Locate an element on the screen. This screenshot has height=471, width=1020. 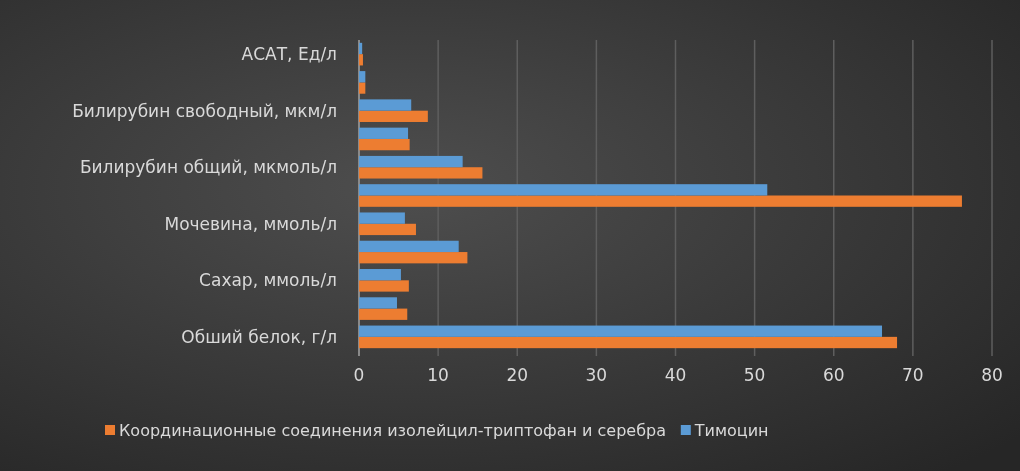
y-tick-label: Сахар, ммоль/л is located at coordinates (268, 280).